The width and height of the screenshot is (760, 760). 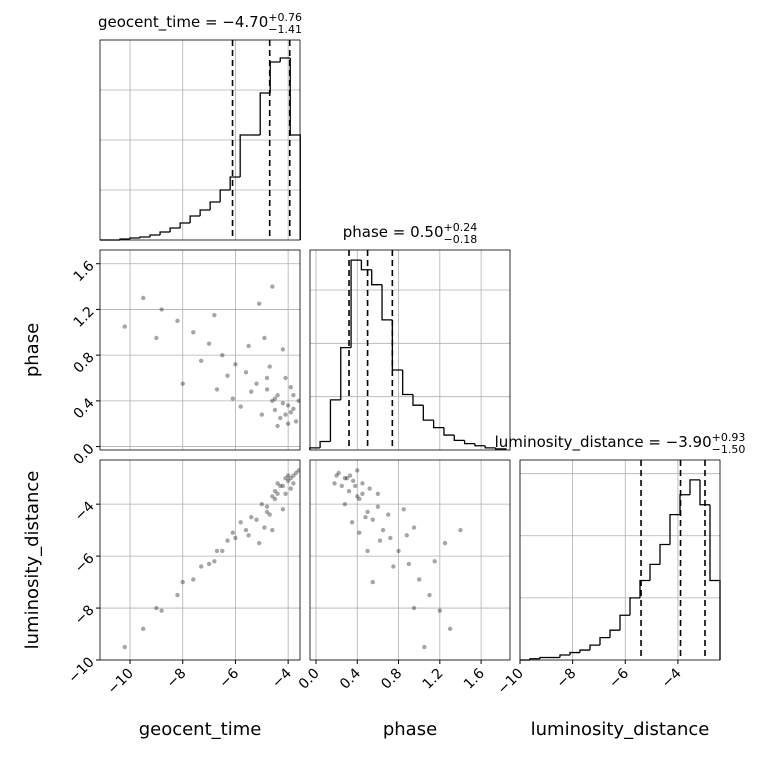 I want to click on scatter, so click(x=211, y=356).